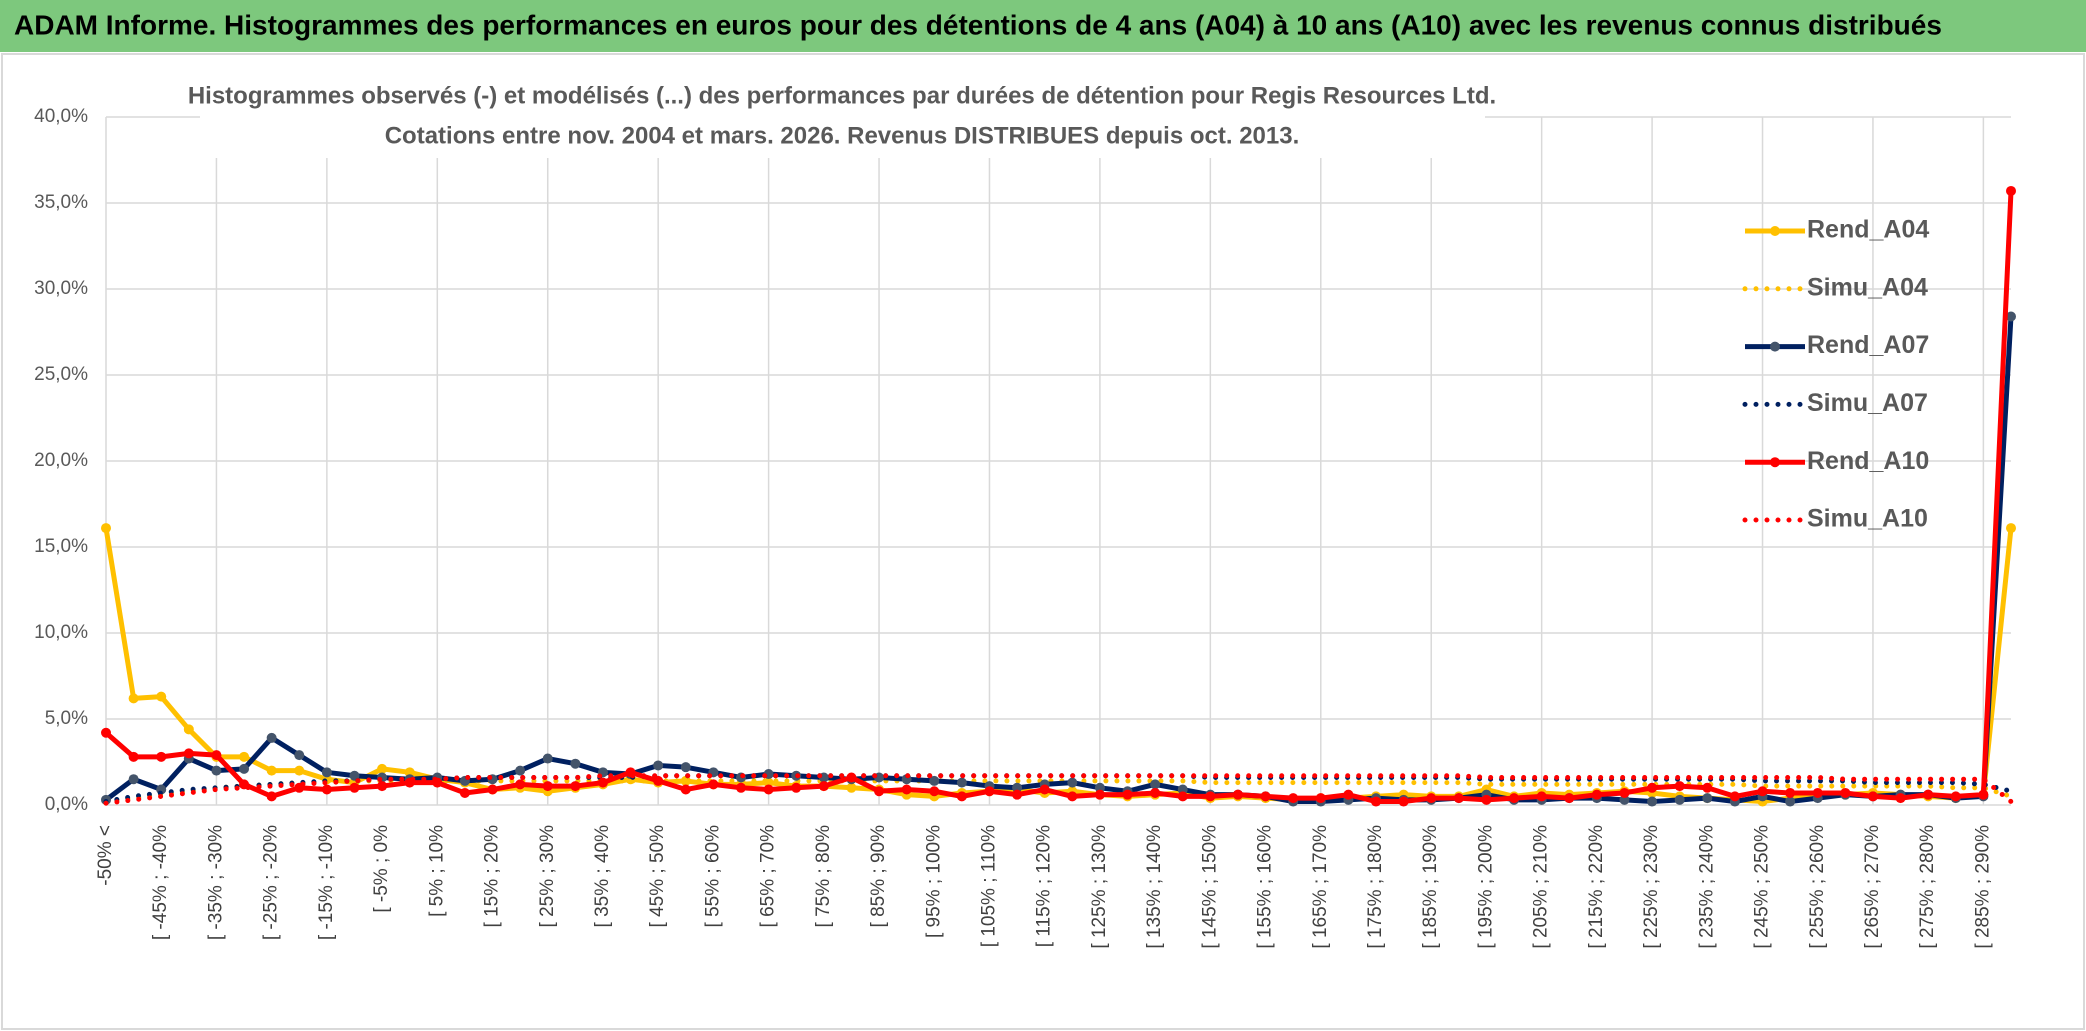 The height and width of the screenshot is (1031, 2086). Describe the element at coordinates (547, 876) in the screenshot. I see `x-tick-label: [ 25% ; 30%` at that location.